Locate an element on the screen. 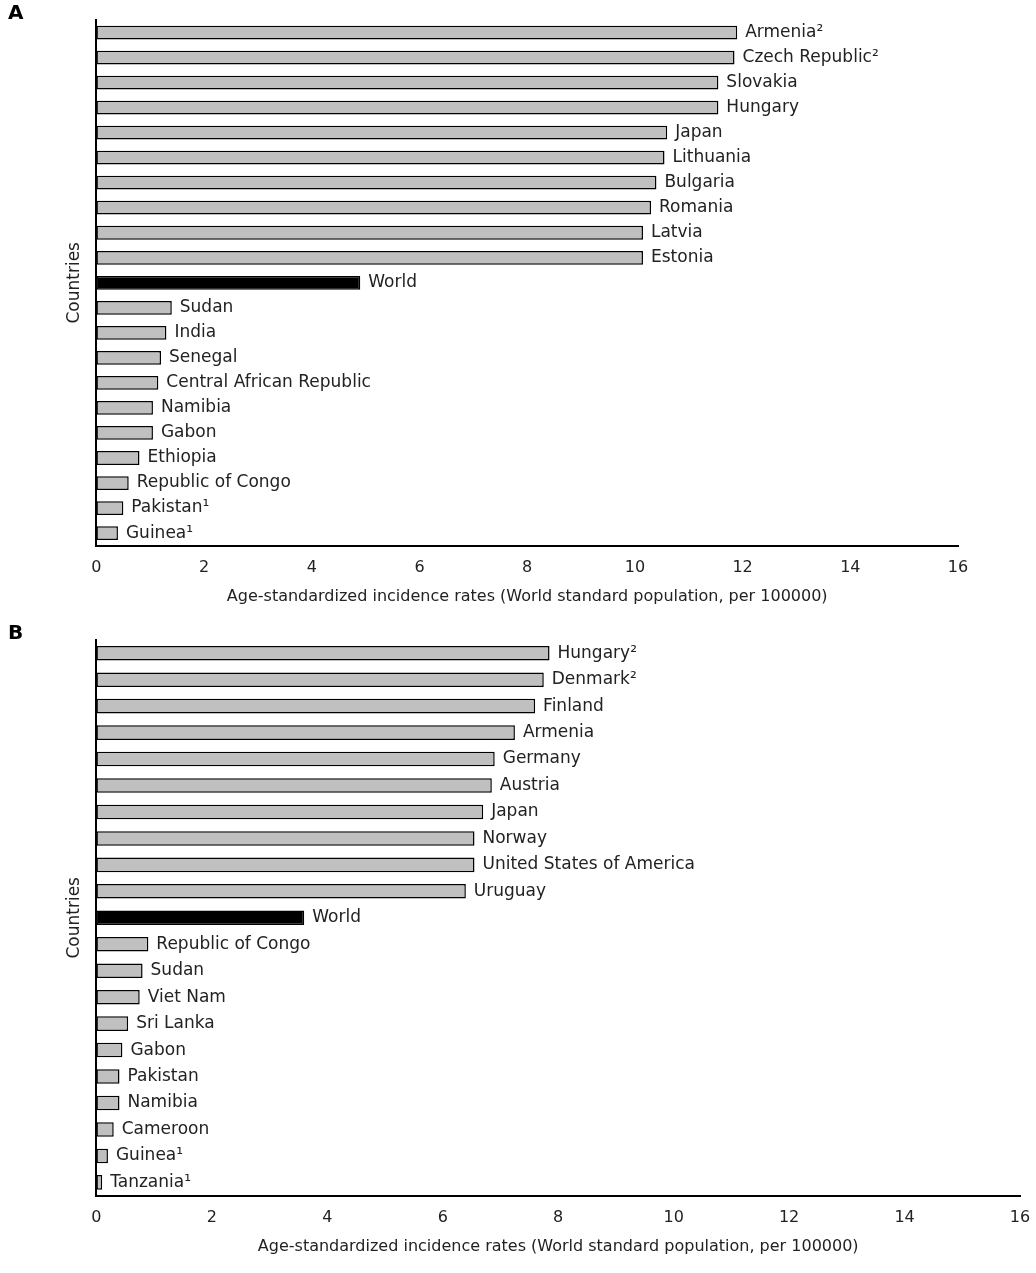 The height and width of the screenshot is (1273, 1036). y-tick-label: Bulgaria is located at coordinates (699, 181).